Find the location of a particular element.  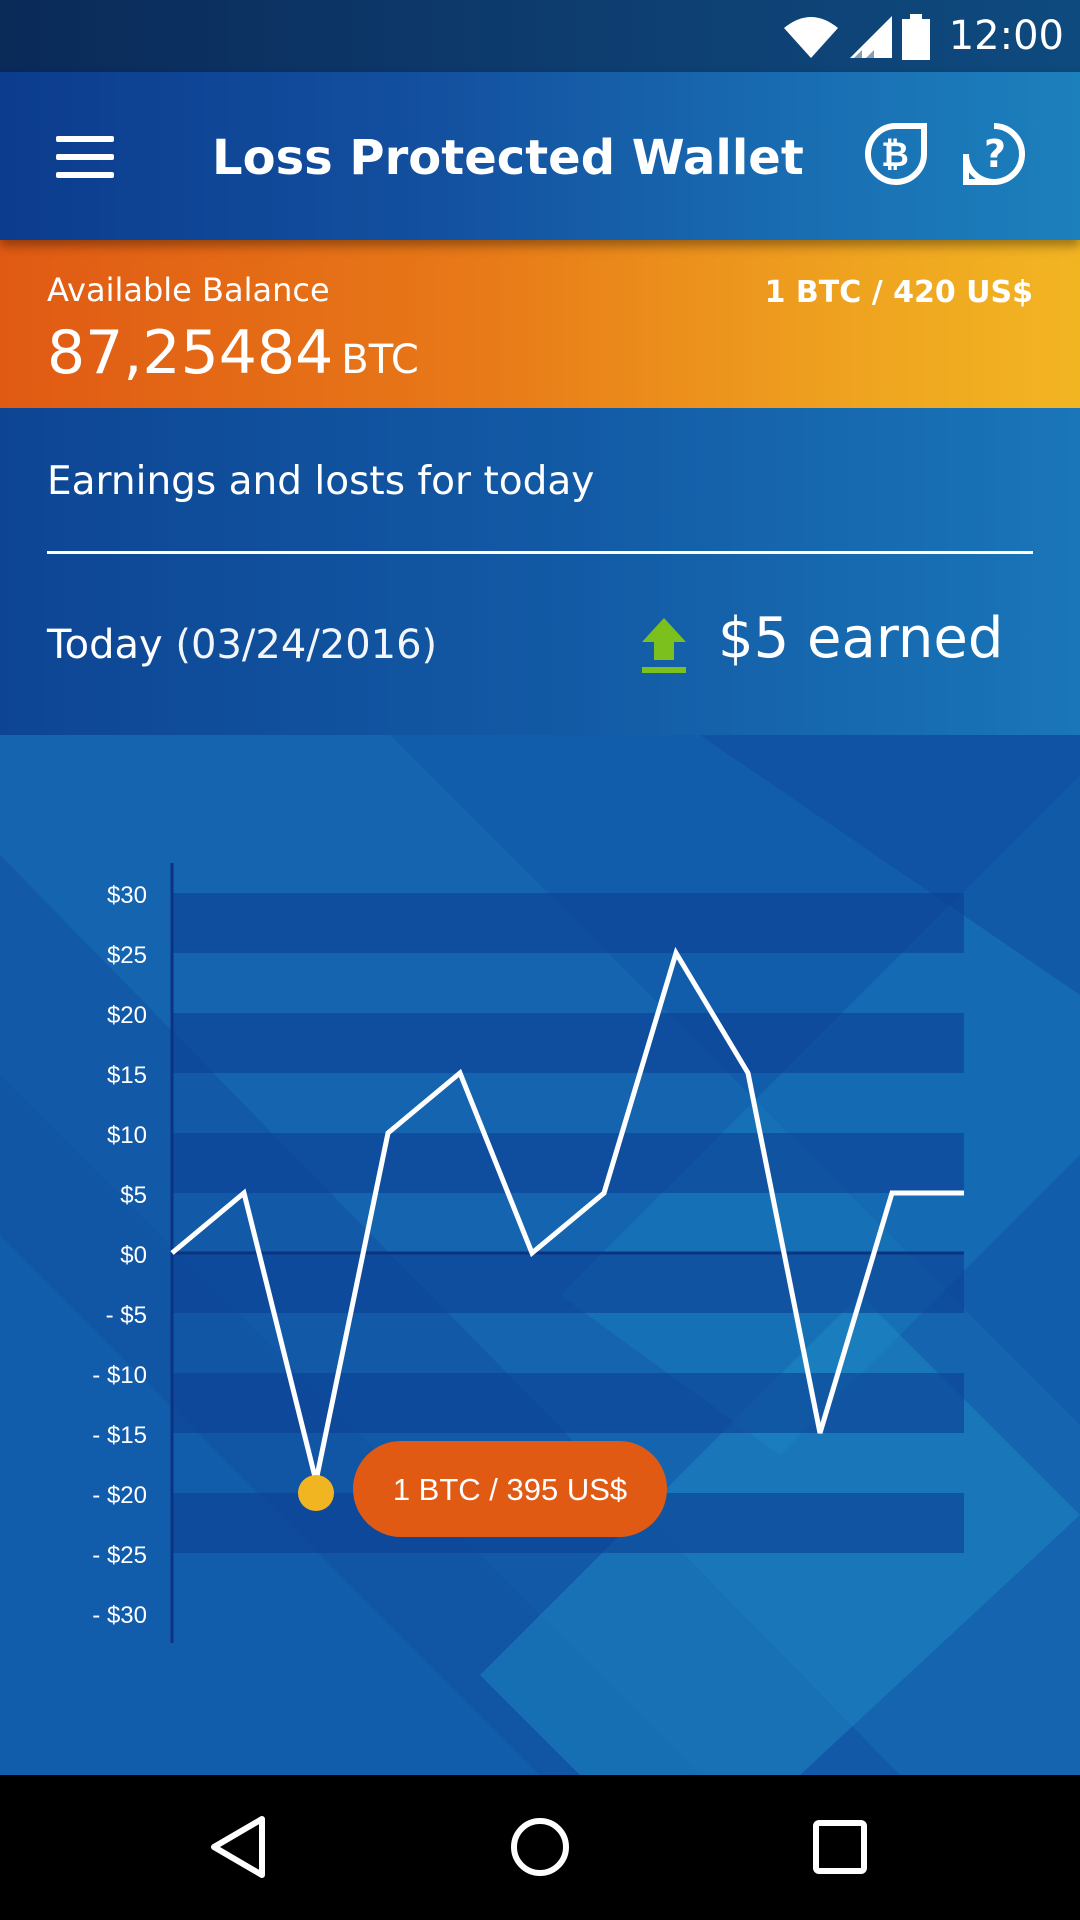

status-time: 12:00 is located at coordinates (1006, 36).